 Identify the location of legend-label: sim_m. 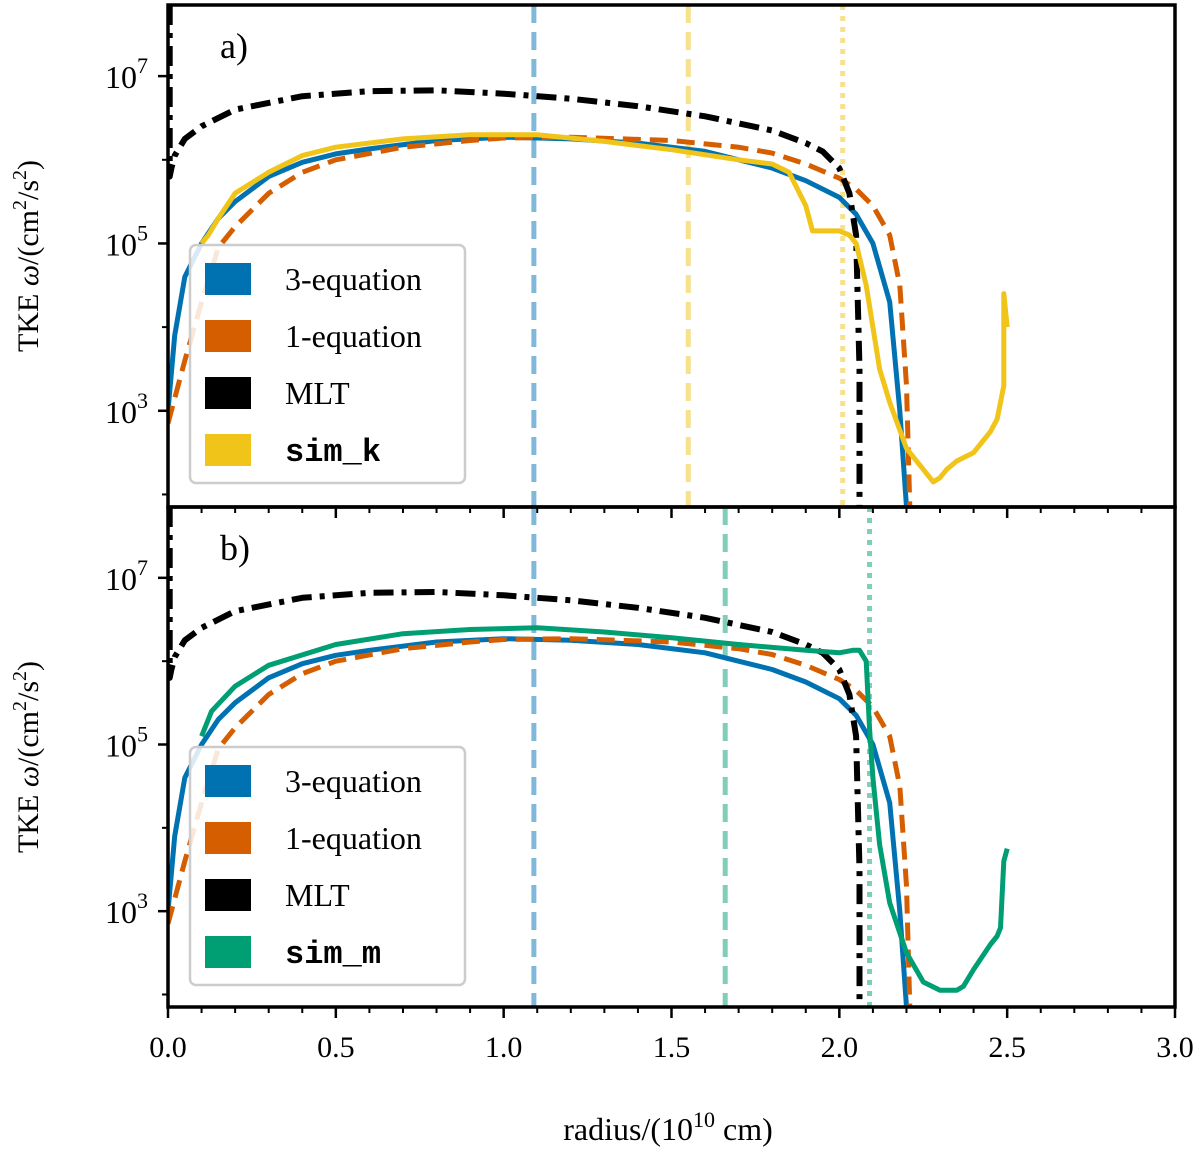
(333, 954).